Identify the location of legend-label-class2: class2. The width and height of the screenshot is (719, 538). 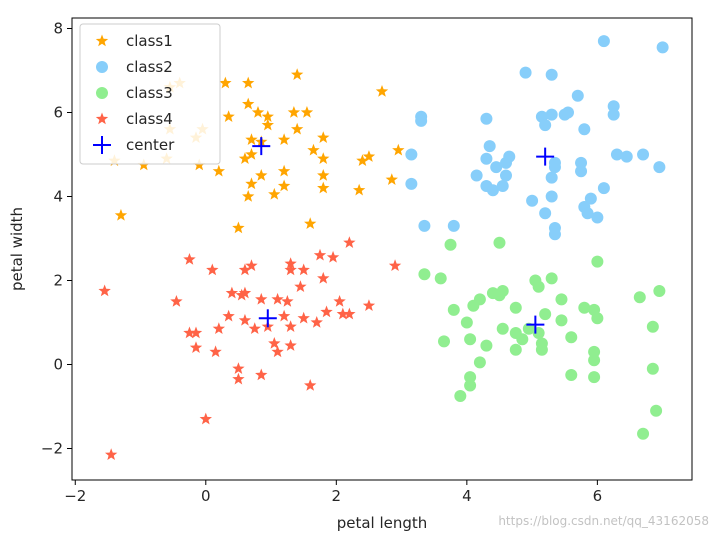
(149, 67).